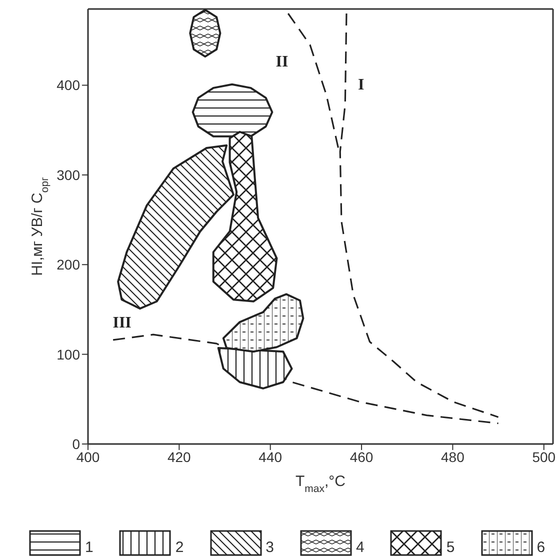 Image resolution: width=560 pixels, height=556 pixels. What do you see at coordinates (544, 456) in the screenshot?
I see `x-tick-label: 500` at bounding box center [544, 456].